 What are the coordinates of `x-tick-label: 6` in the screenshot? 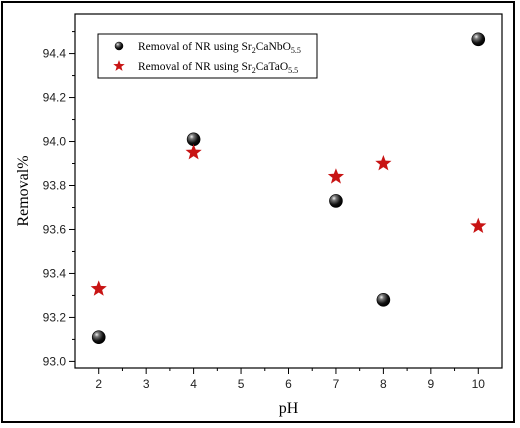 It's located at (288, 384).